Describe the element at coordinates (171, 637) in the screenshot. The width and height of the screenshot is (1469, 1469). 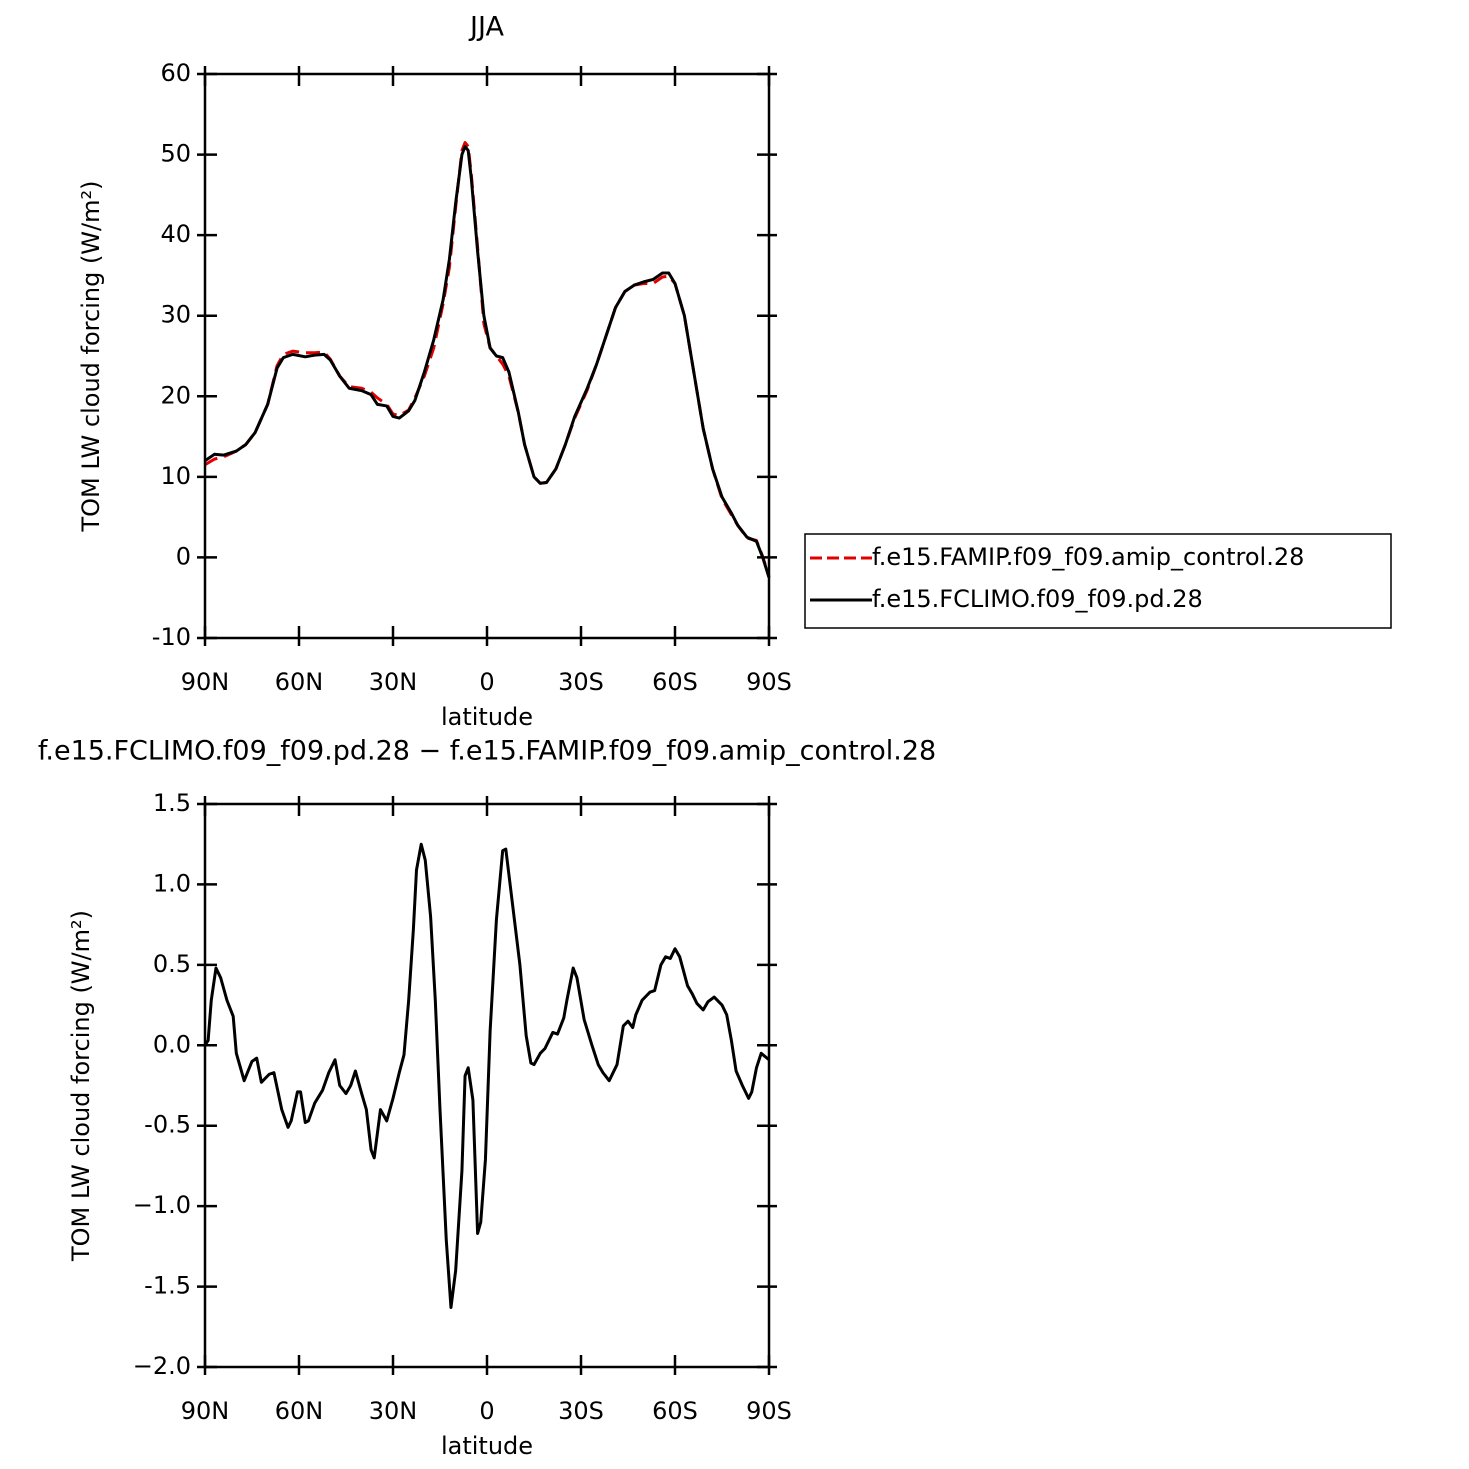
I see `y-tick-label: -10` at that location.